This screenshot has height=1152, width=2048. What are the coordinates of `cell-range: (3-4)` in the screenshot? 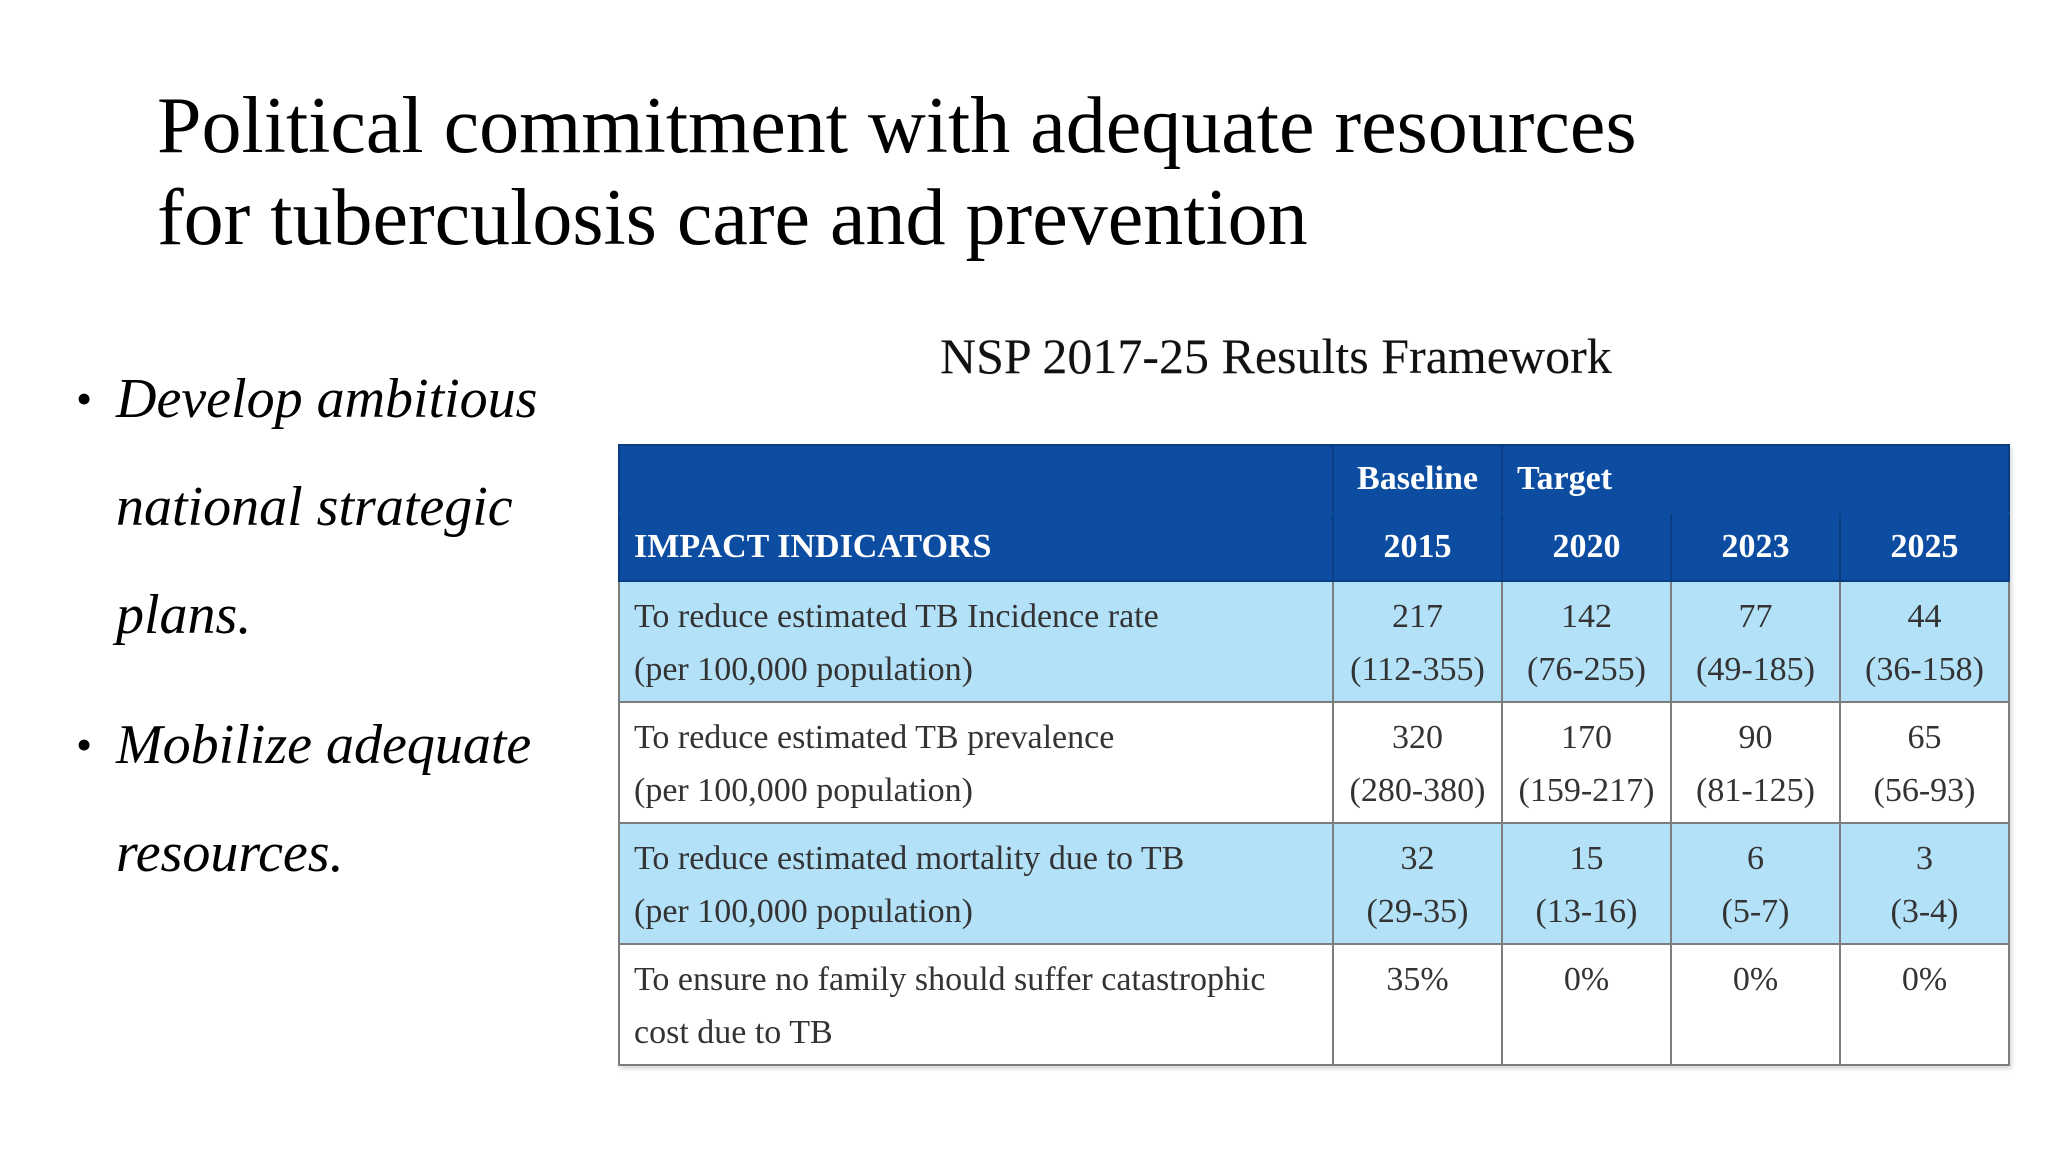 It's located at (1924, 911).